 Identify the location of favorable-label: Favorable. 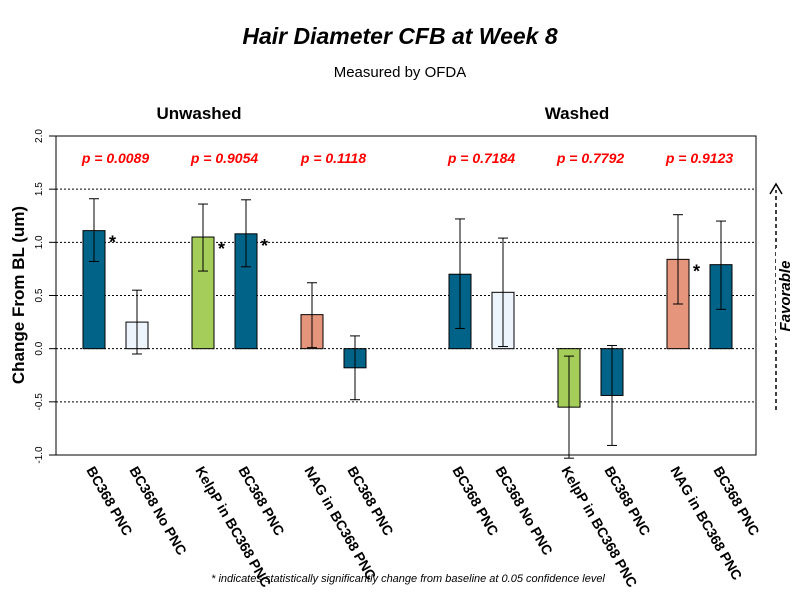
(785, 296).